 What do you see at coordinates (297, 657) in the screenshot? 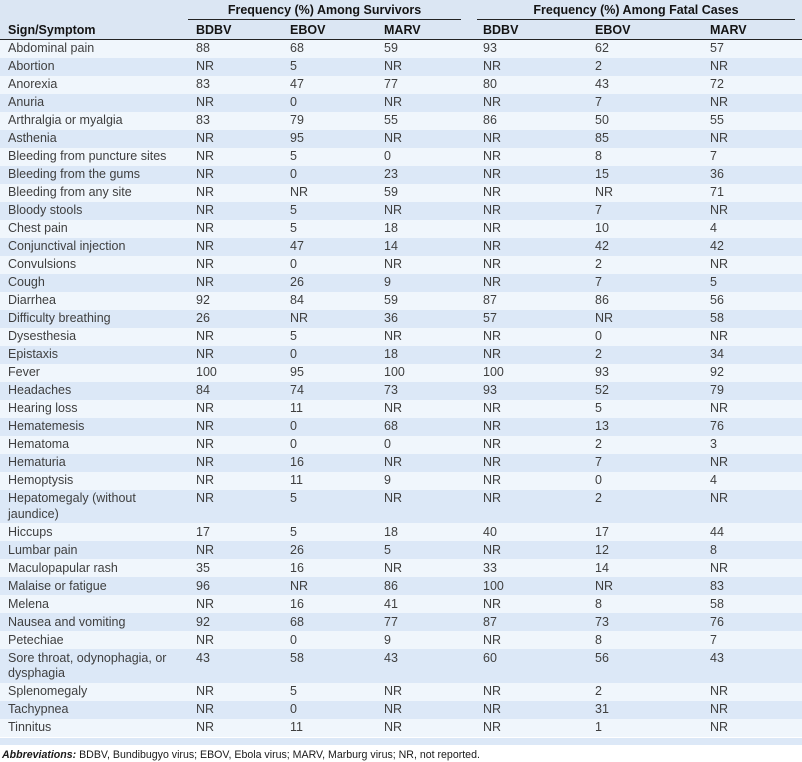
I see `value-cell: 58` at bounding box center [297, 657].